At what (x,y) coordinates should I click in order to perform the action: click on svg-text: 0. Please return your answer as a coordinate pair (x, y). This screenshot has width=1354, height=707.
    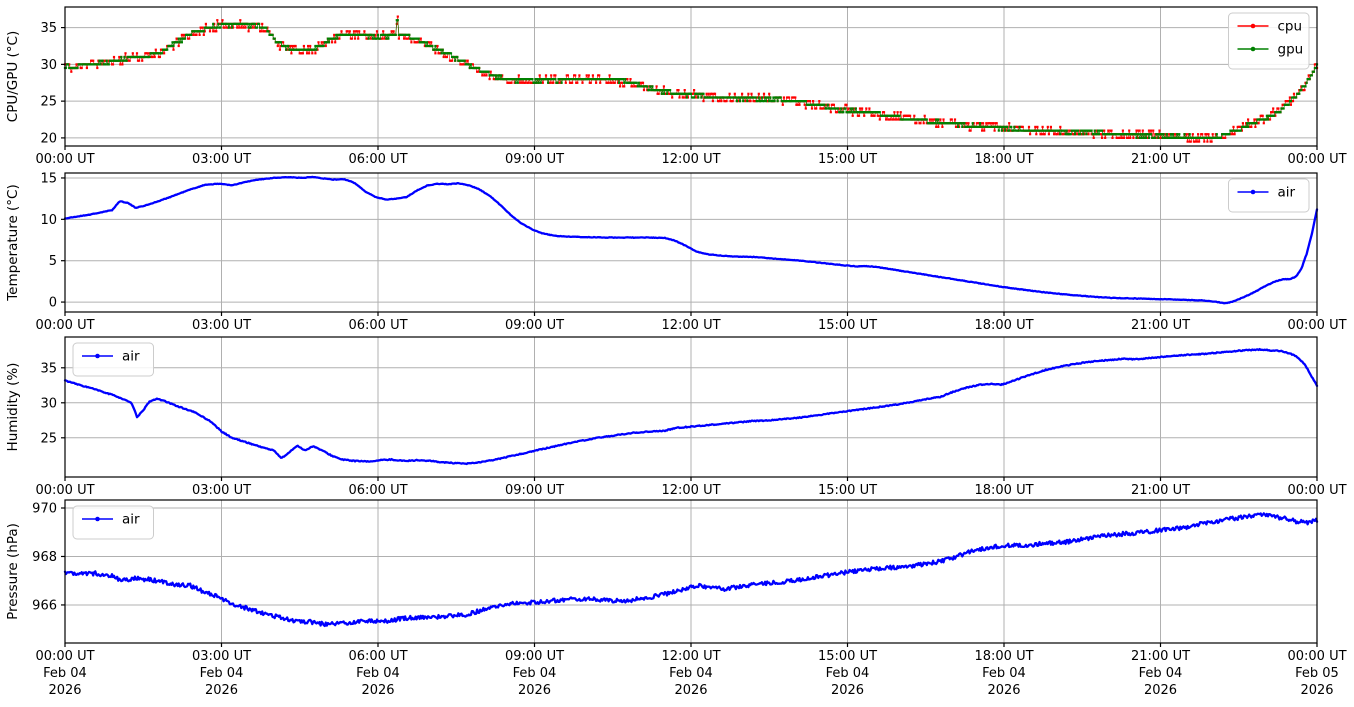
    Looking at the image, I should click on (53, 303).